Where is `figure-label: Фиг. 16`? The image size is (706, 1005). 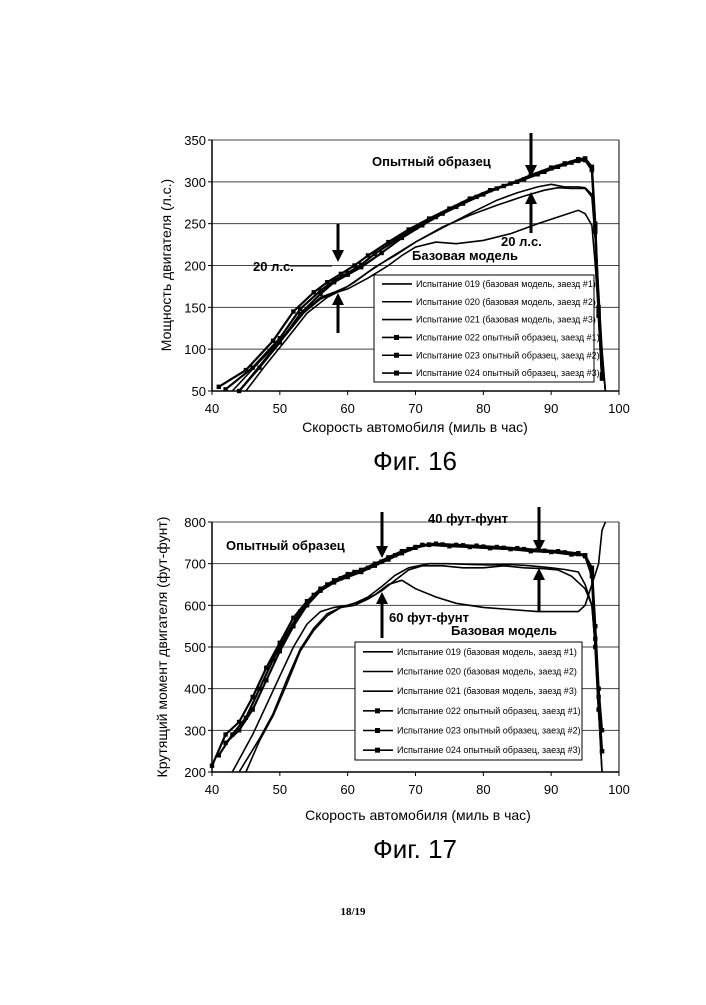 figure-label: Фиг. 16 is located at coordinates (415, 461).